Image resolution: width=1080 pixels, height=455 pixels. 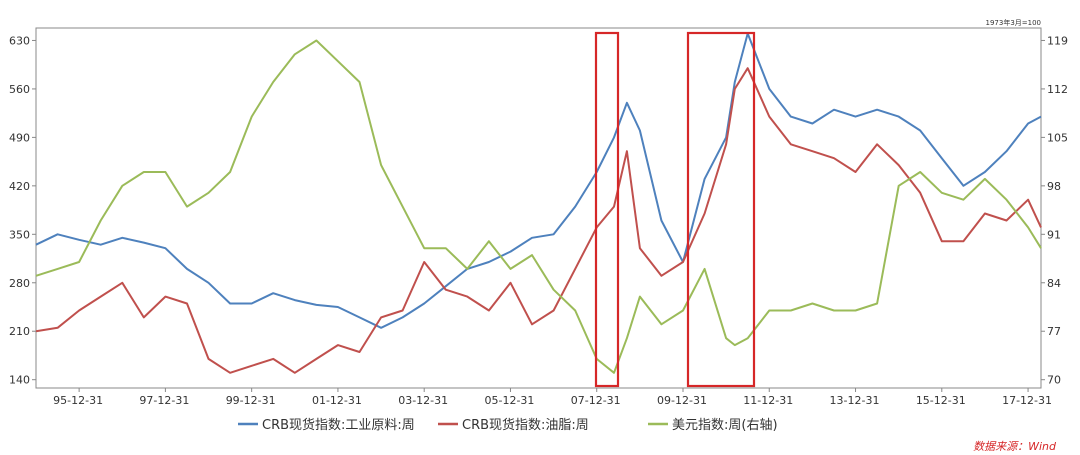 I want to click on x-tick-label: 03-12-31, so click(x=423, y=400).